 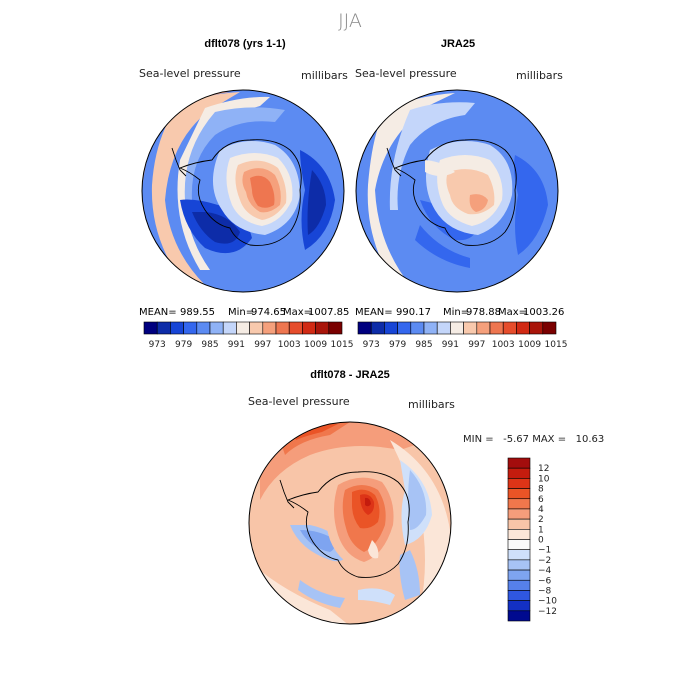 What do you see at coordinates (545, 581) in the screenshot?
I see `colorbar-tick-label: −6` at bounding box center [545, 581].